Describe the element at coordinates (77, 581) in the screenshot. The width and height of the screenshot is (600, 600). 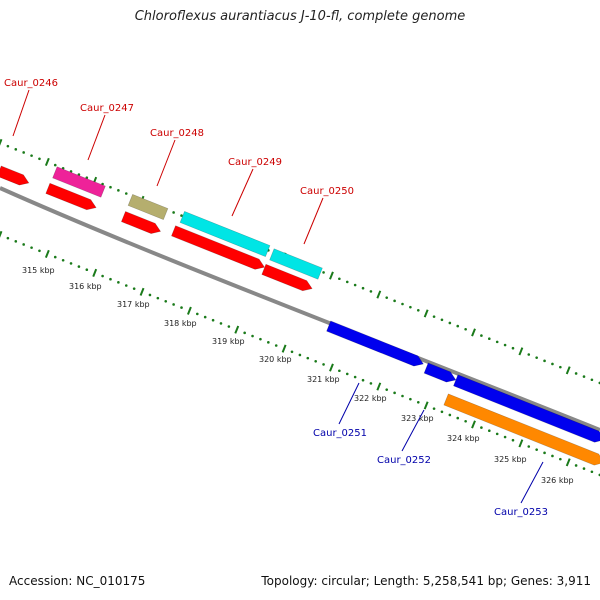
I see `accession-label: Accession: NC_010175` at that location.